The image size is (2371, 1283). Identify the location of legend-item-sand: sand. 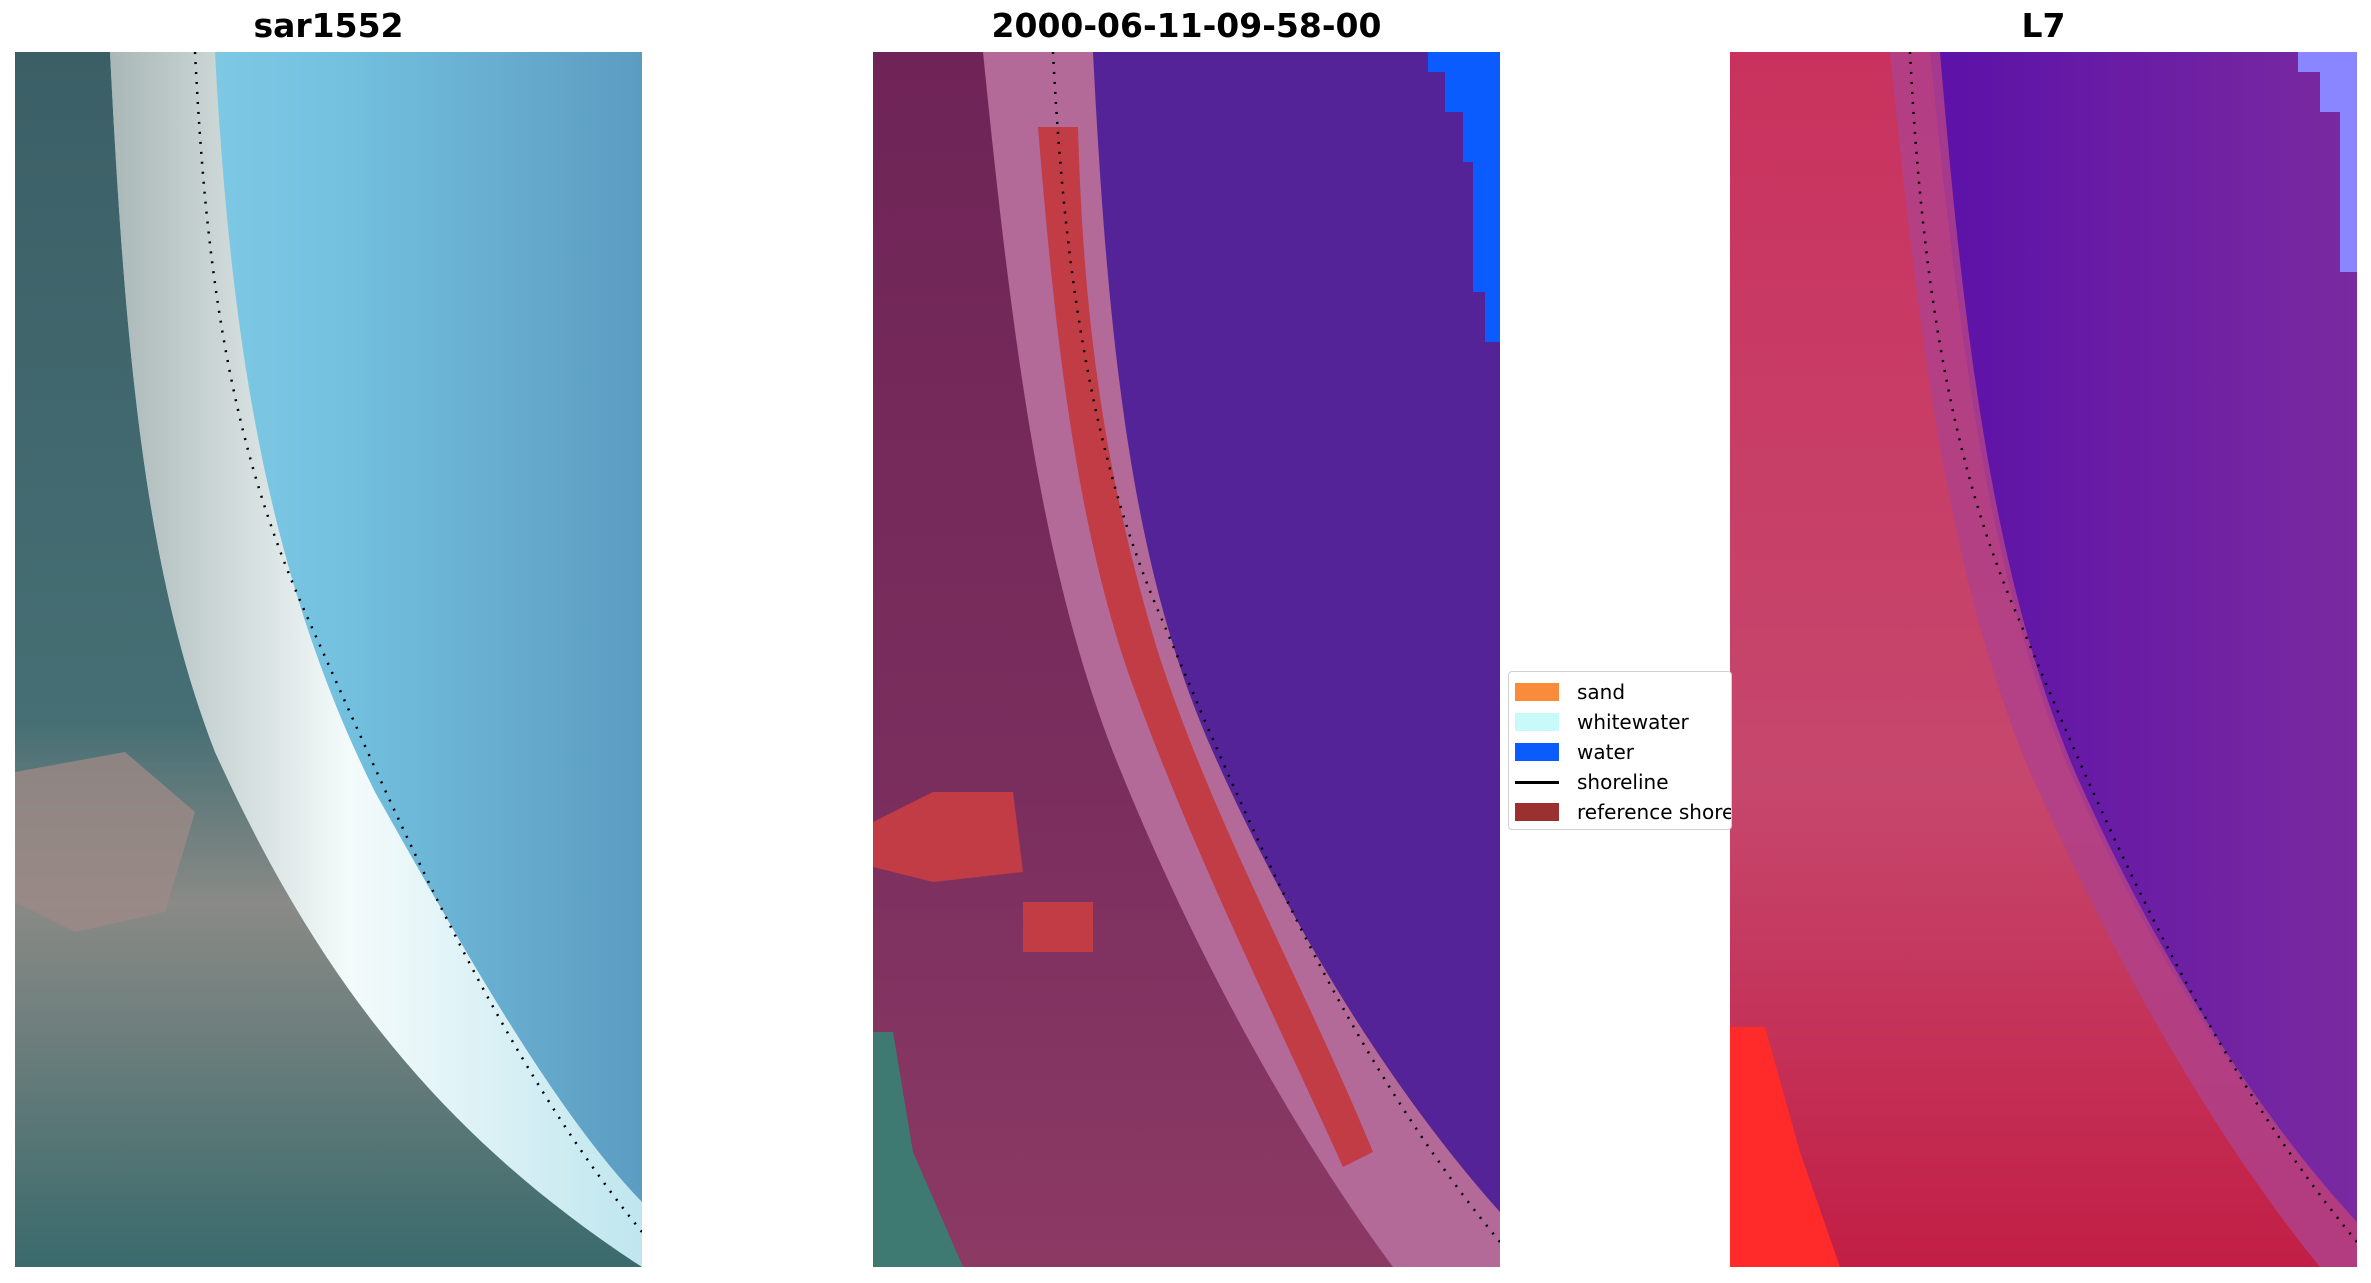
(1570, 692).